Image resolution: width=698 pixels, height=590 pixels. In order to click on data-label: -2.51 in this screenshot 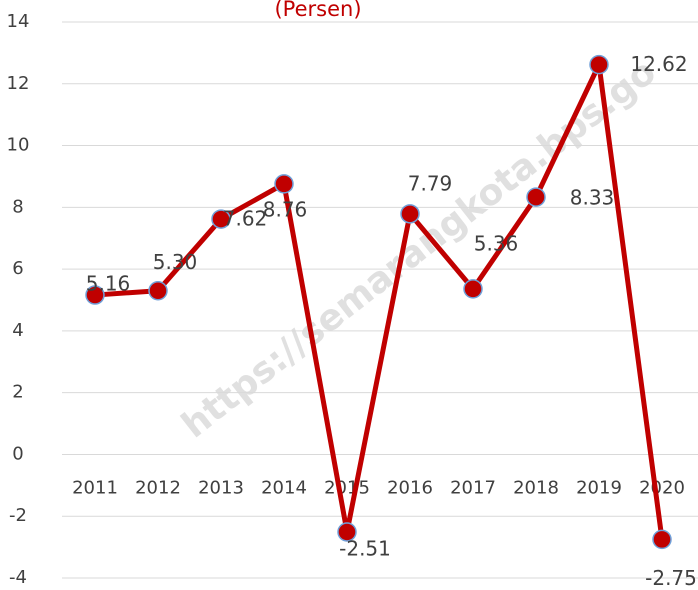, I will do `click(365, 548)`.